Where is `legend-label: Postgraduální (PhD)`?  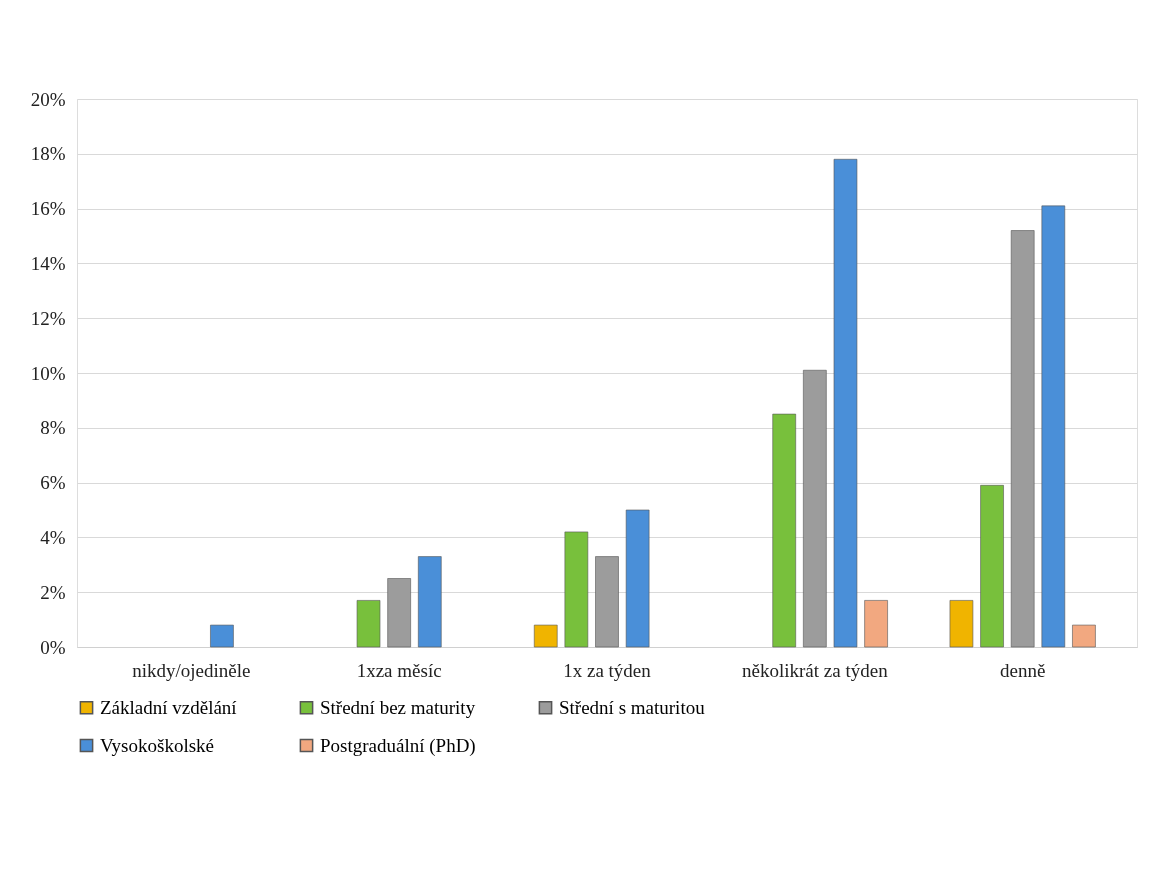 legend-label: Postgraduální (PhD) is located at coordinates (398, 745).